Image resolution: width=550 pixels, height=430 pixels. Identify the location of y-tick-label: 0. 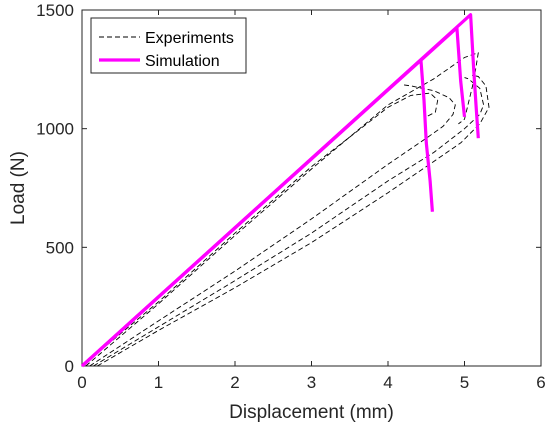
(69, 366).